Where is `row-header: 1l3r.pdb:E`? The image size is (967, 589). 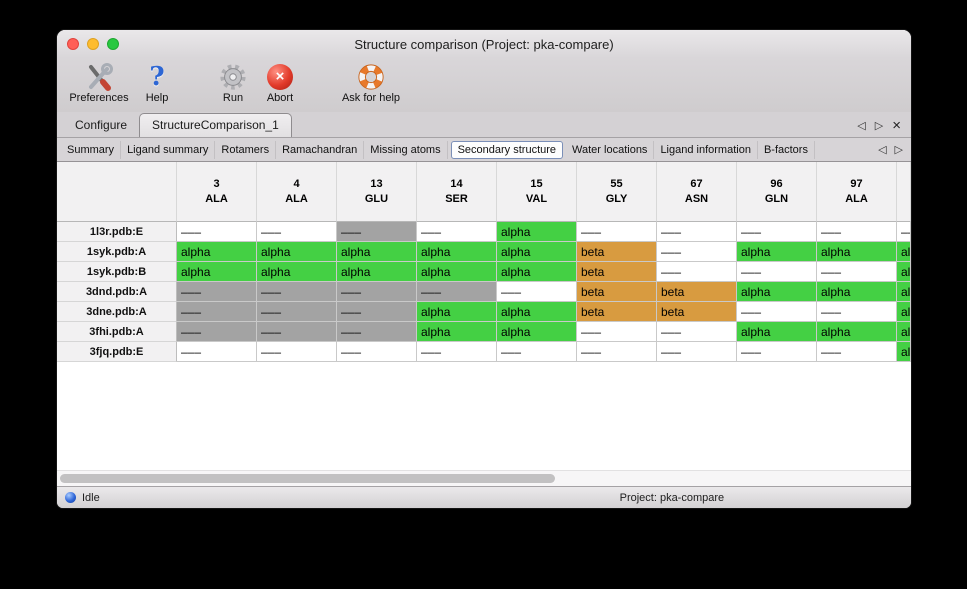
row-header: 1l3r.pdb:E is located at coordinates (117, 232).